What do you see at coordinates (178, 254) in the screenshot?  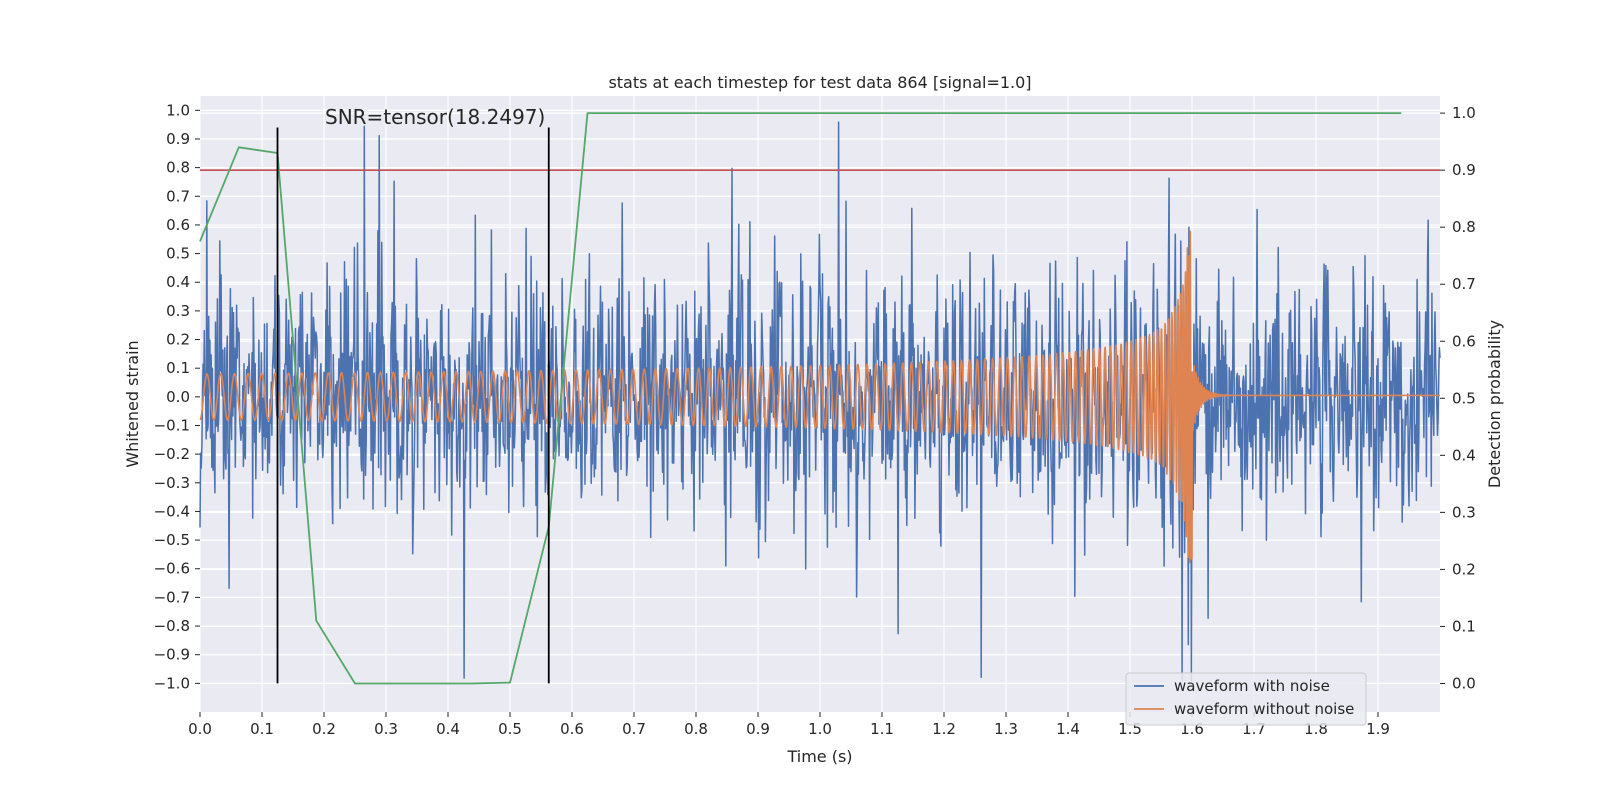 I see `y-tick-label: 0.5` at bounding box center [178, 254].